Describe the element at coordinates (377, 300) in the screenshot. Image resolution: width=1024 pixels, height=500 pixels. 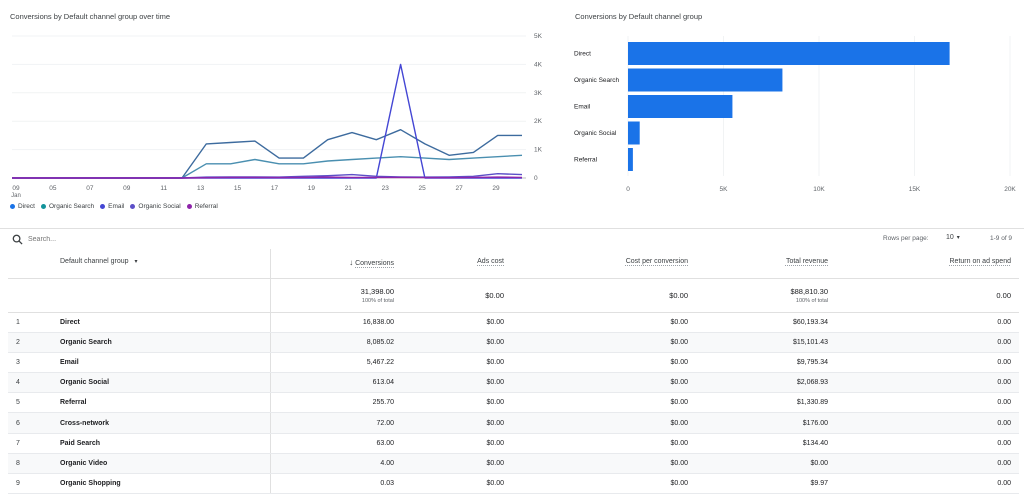
I see `totals-conversions-share: 100% of total` at that location.